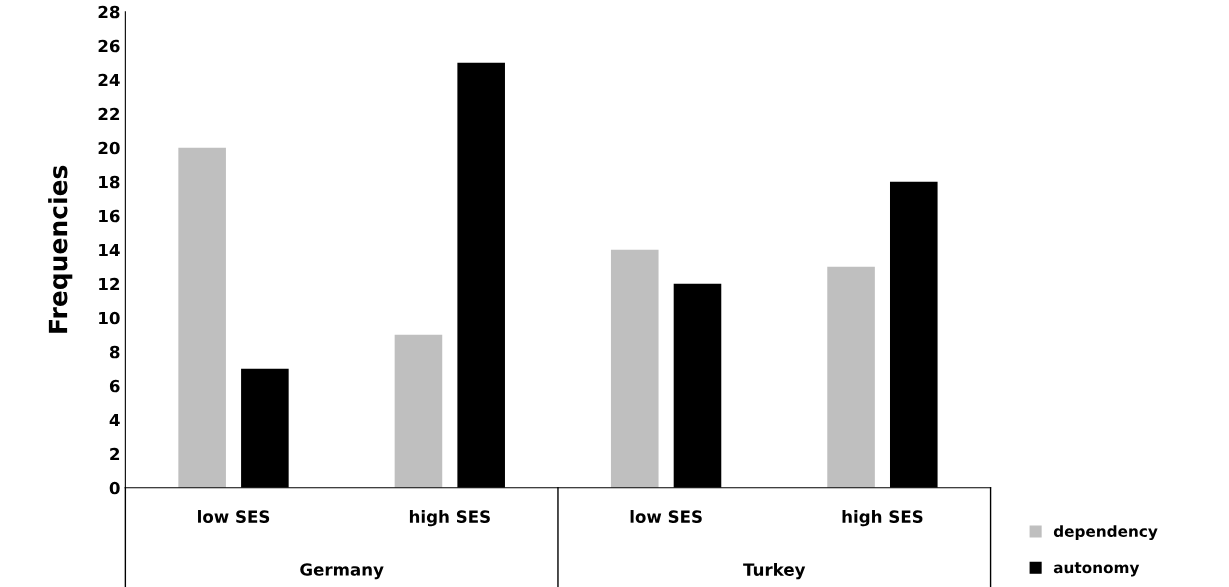  What do you see at coordinates (60, 249) in the screenshot?
I see `y-axis-title: Frequencies` at bounding box center [60, 249].